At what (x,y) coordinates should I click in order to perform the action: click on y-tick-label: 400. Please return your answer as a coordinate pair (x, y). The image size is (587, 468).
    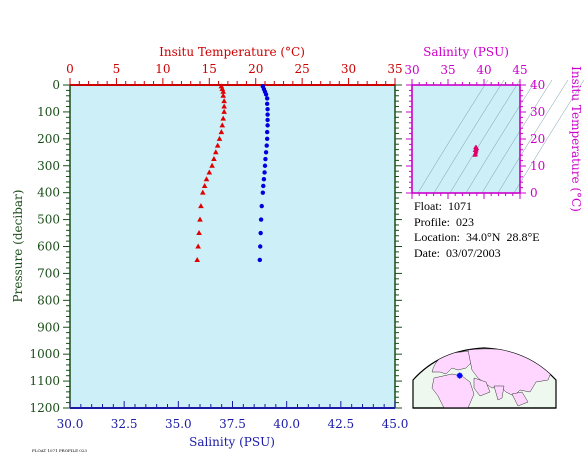
    Looking at the image, I should click on (48, 193).